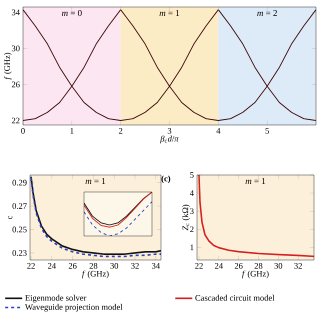  What do you see at coordinates (192, 247) in the screenshot?
I see `y-tick-label: 1` at bounding box center [192, 247].